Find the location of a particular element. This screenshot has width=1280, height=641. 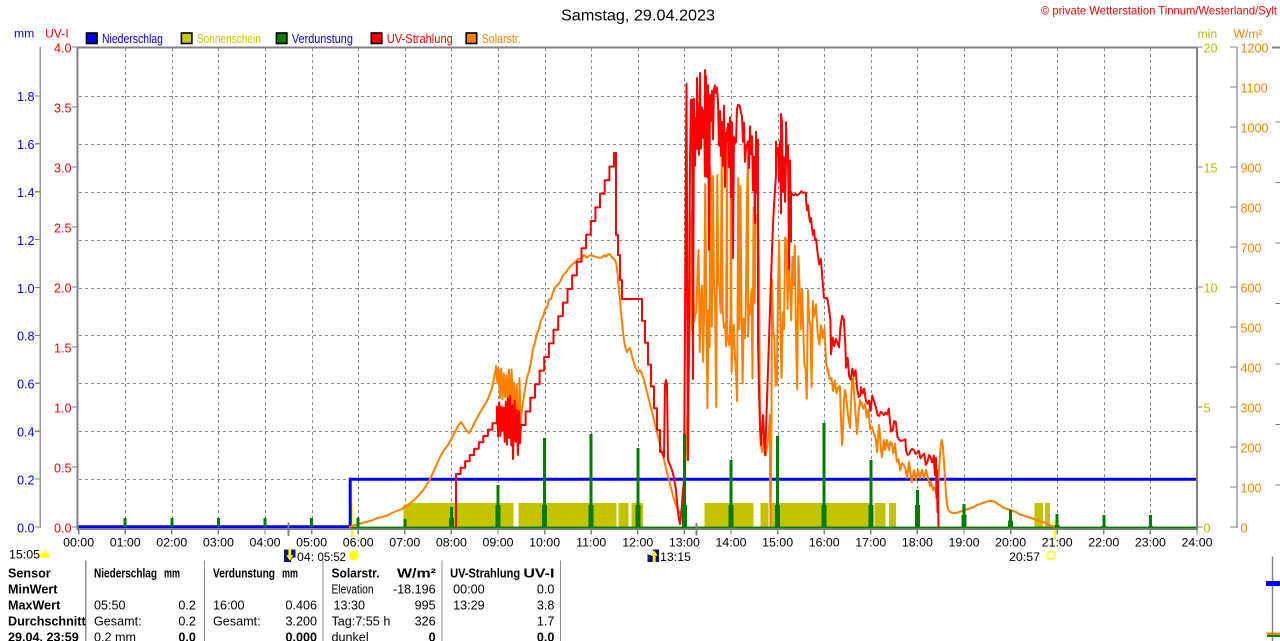

svg-text: 1.2 is located at coordinates (26, 241).